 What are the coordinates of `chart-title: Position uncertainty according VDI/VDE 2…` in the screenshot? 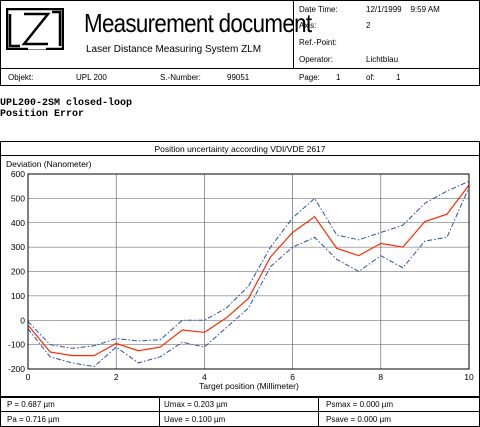 It's located at (240, 149).